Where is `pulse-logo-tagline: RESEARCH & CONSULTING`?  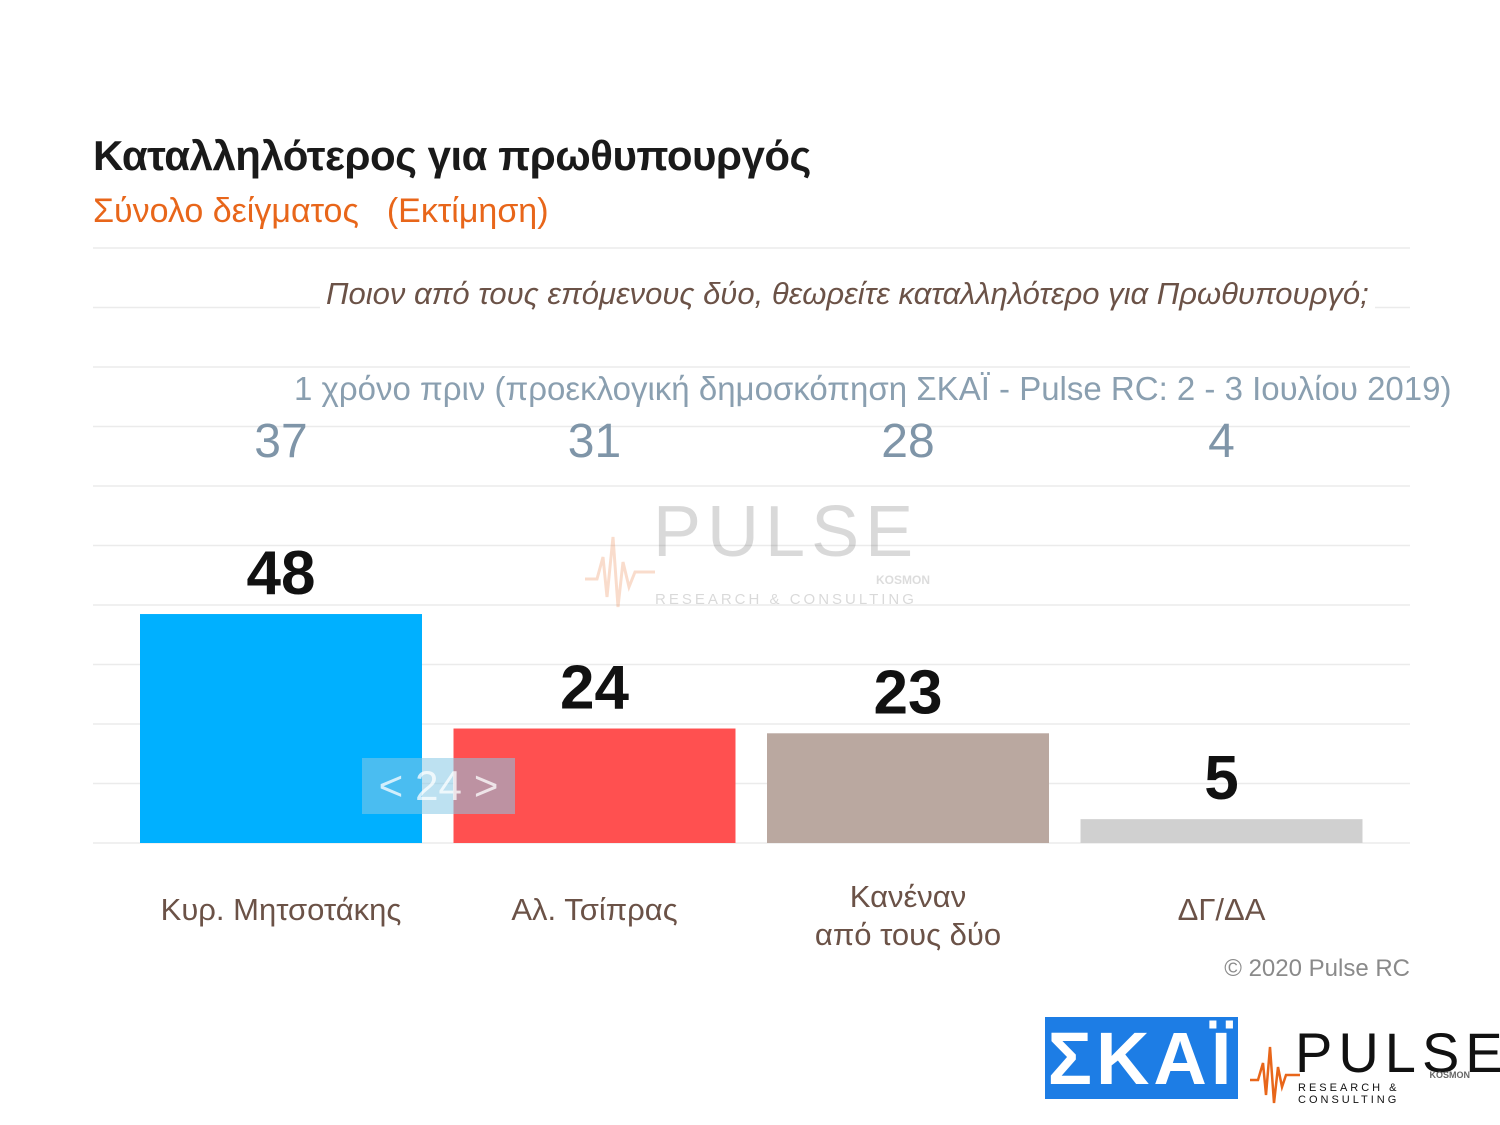 pulse-logo-tagline: RESEARCH & CONSULTING is located at coordinates (1349, 1094).